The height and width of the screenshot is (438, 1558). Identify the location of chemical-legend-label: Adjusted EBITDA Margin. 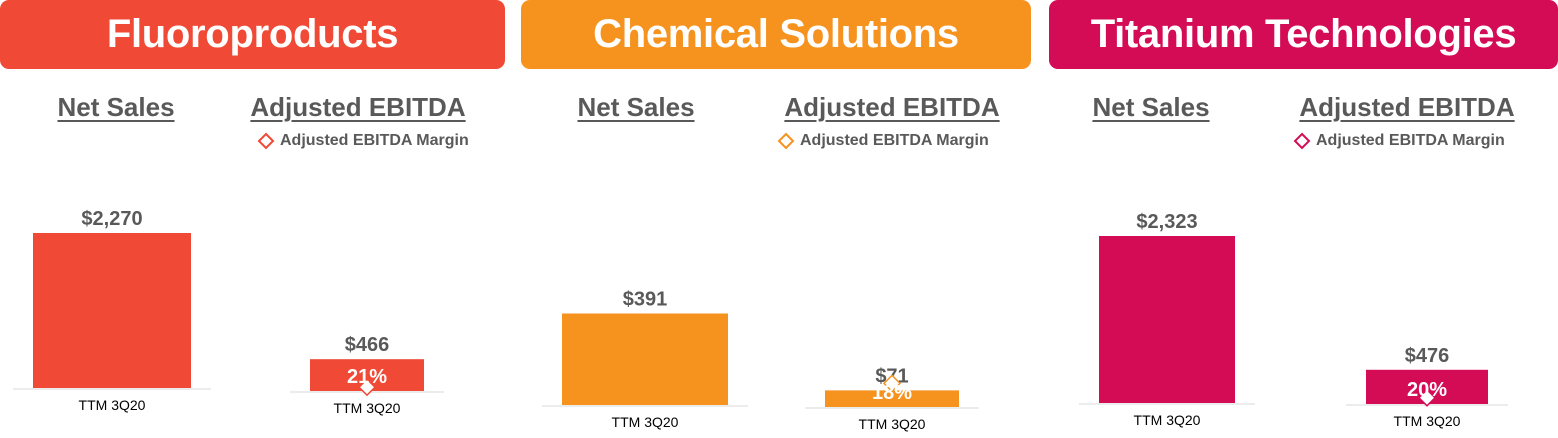
(894, 140).